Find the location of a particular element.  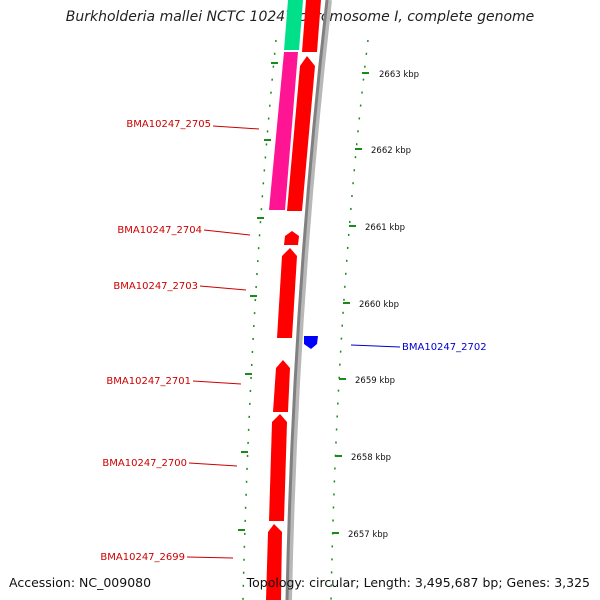

gene-label-text: BMA10247_2700 is located at coordinates (144, 463).